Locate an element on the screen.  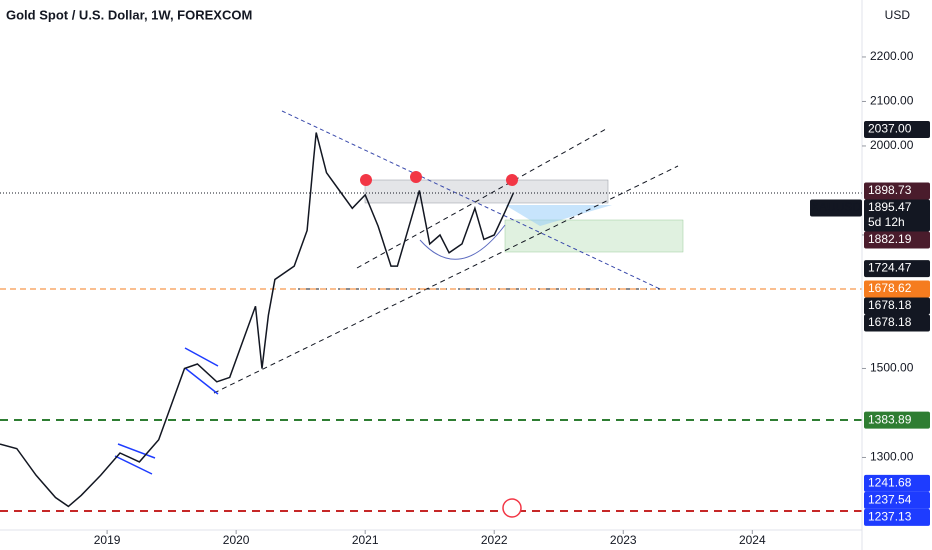
x-tick-label: 2021 is located at coordinates (365, 540).